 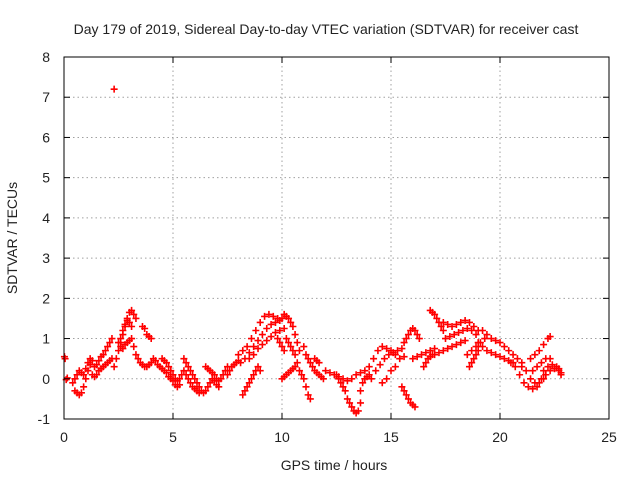 I want to click on y-tick-label: 3, so click(x=46, y=258).